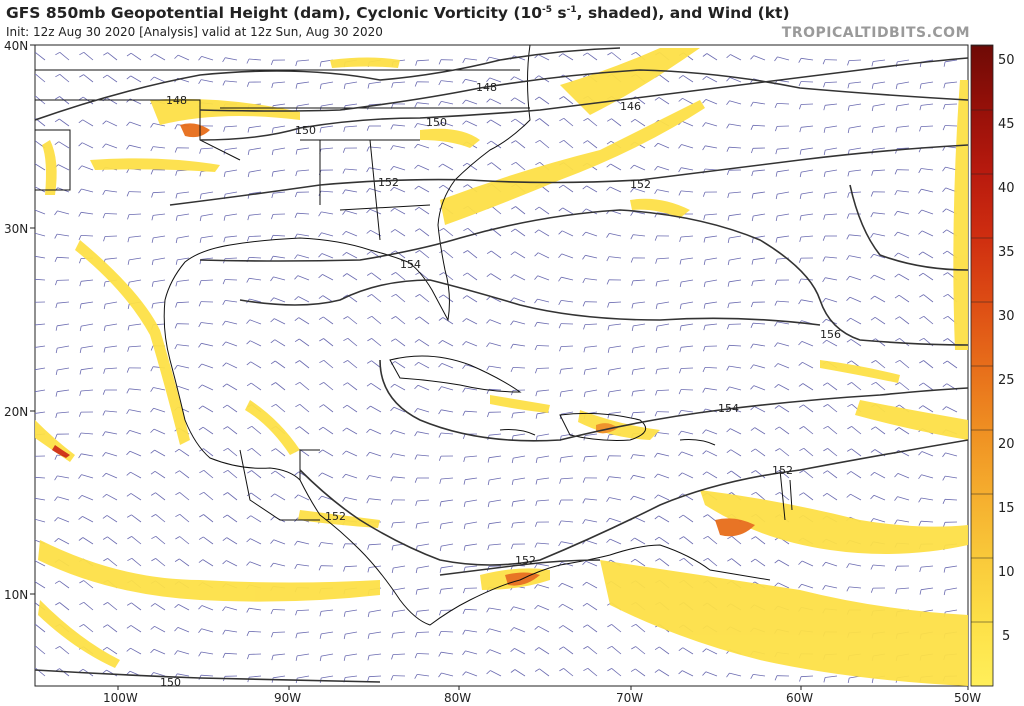 The height and width of the screenshot is (706, 1024). What do you see at coordinates (1006, 380) in the screenshot?
I see `colorbar-label: 25` at bounding box center [1006, 380].